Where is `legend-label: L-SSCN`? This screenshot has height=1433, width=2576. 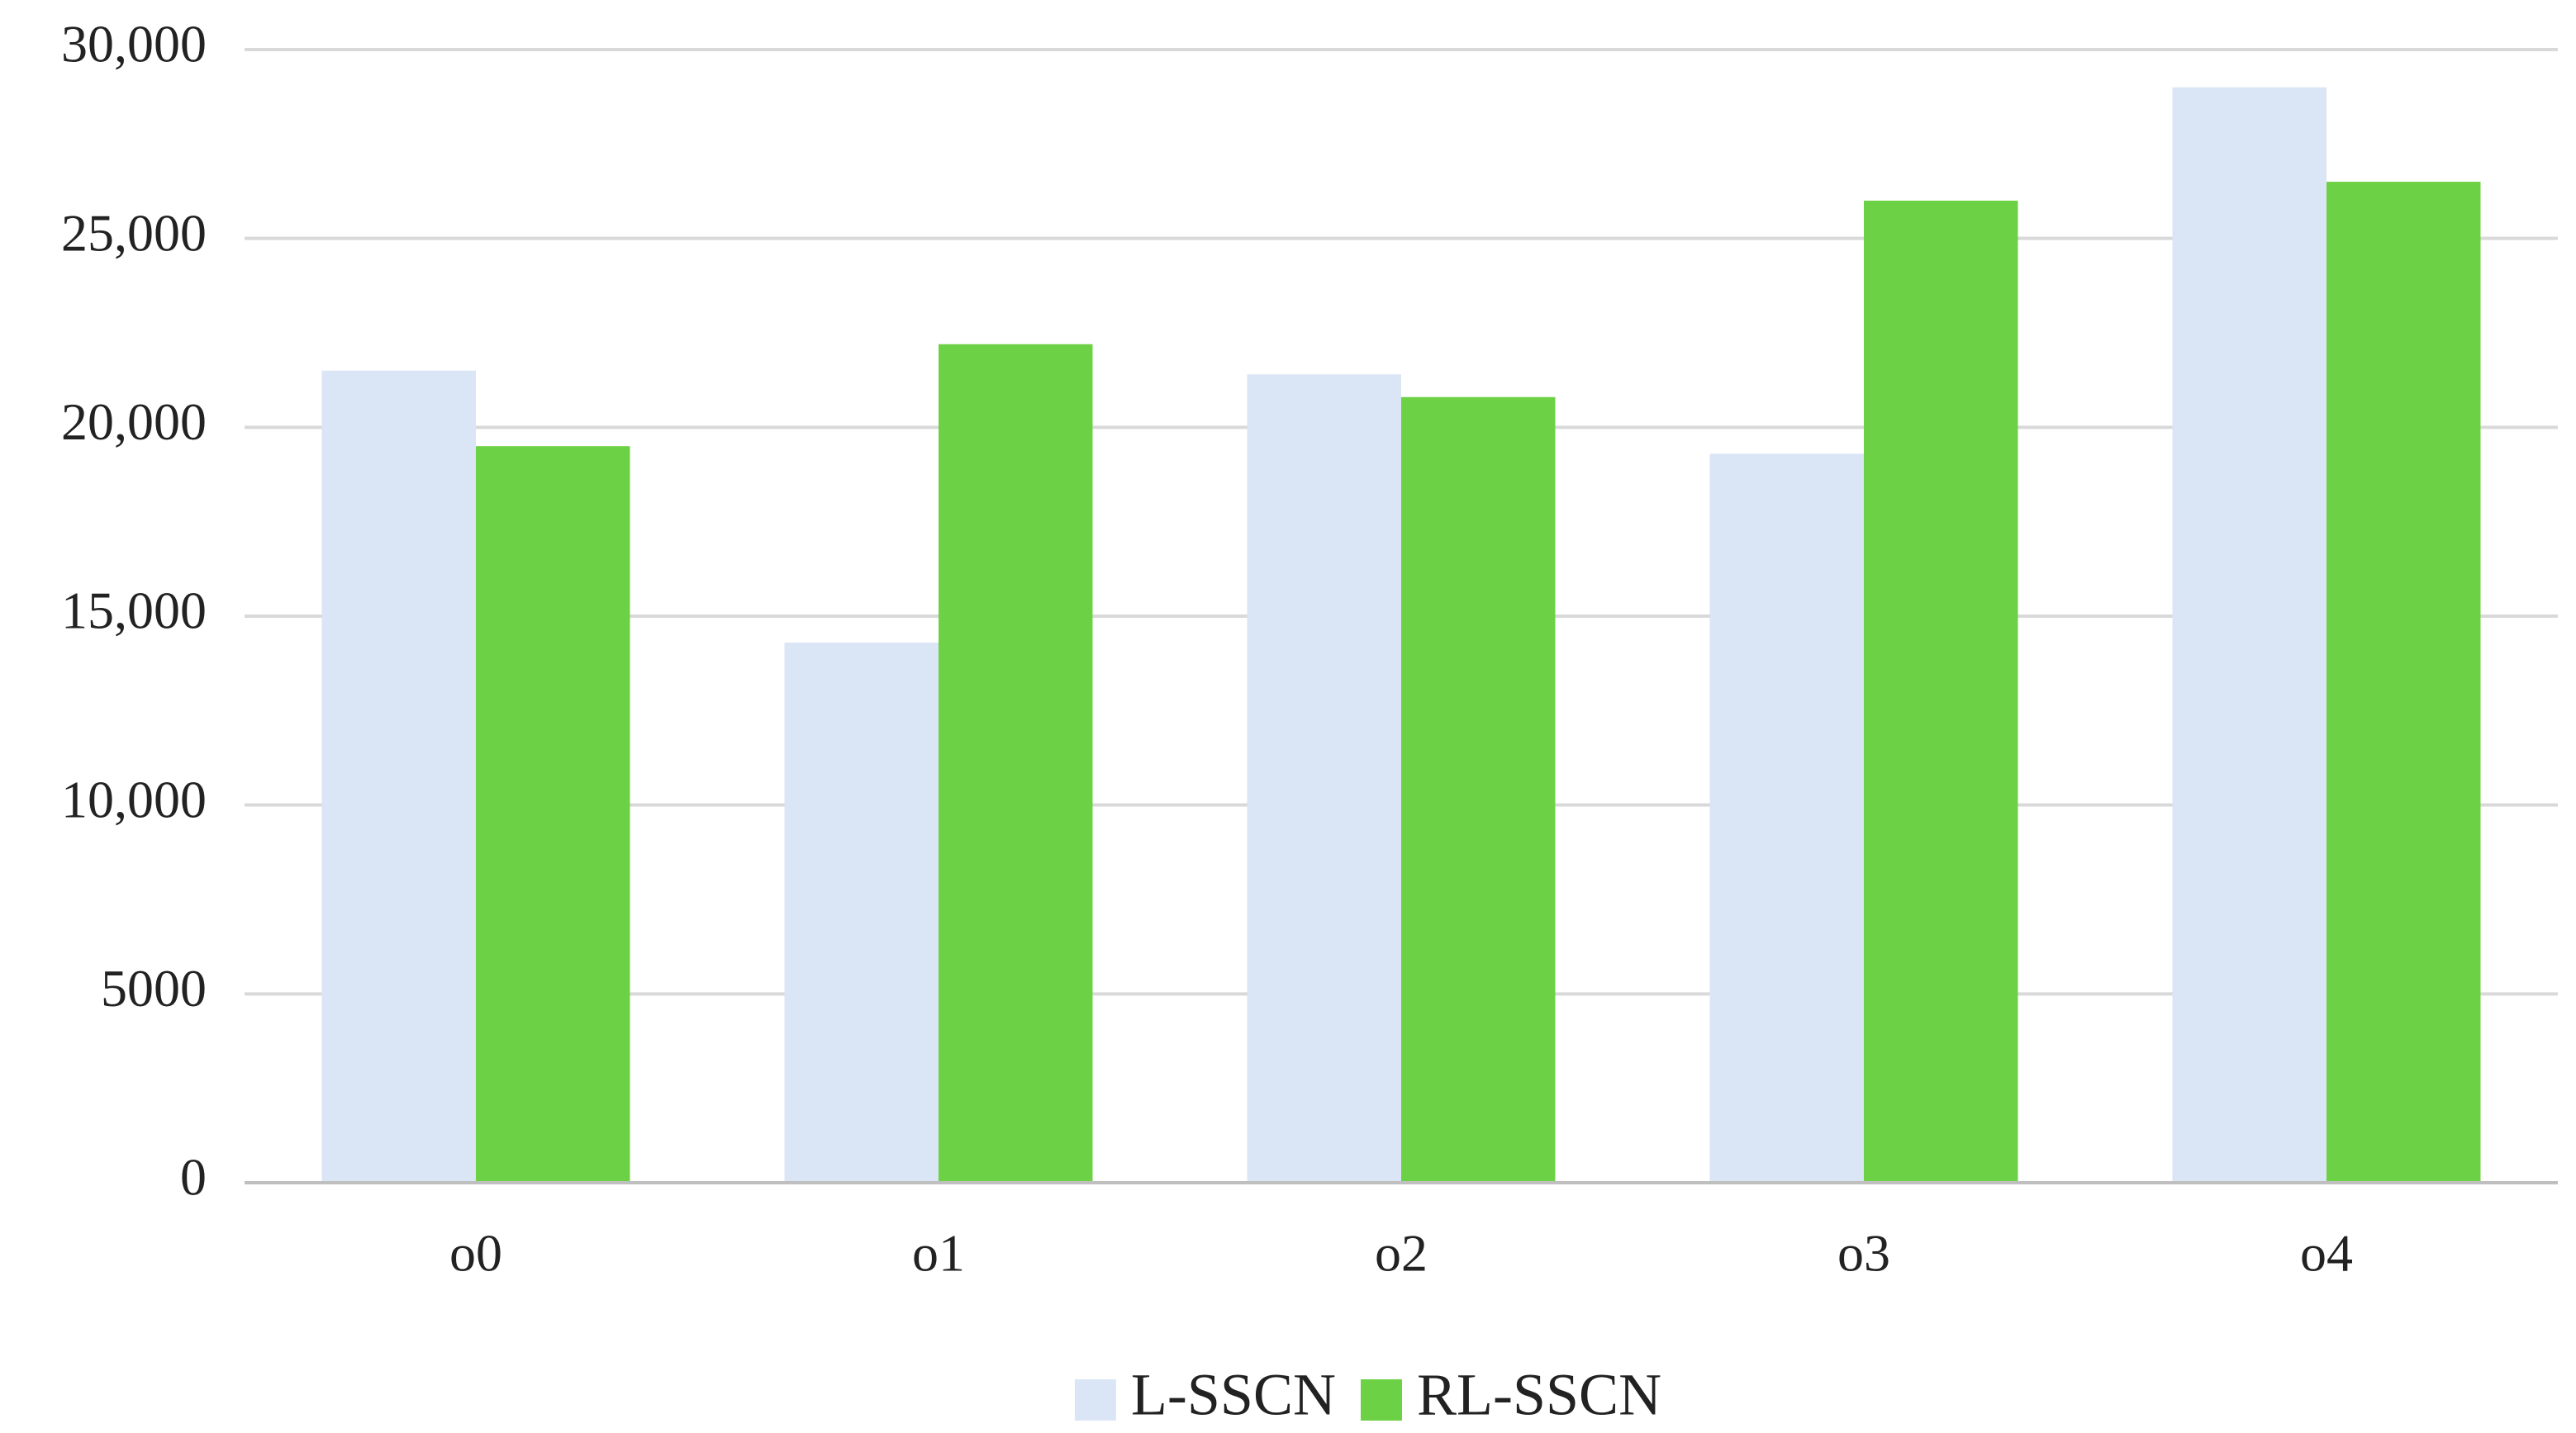
legend-label: L-SSCN is located at coordinates (1233, 1395).